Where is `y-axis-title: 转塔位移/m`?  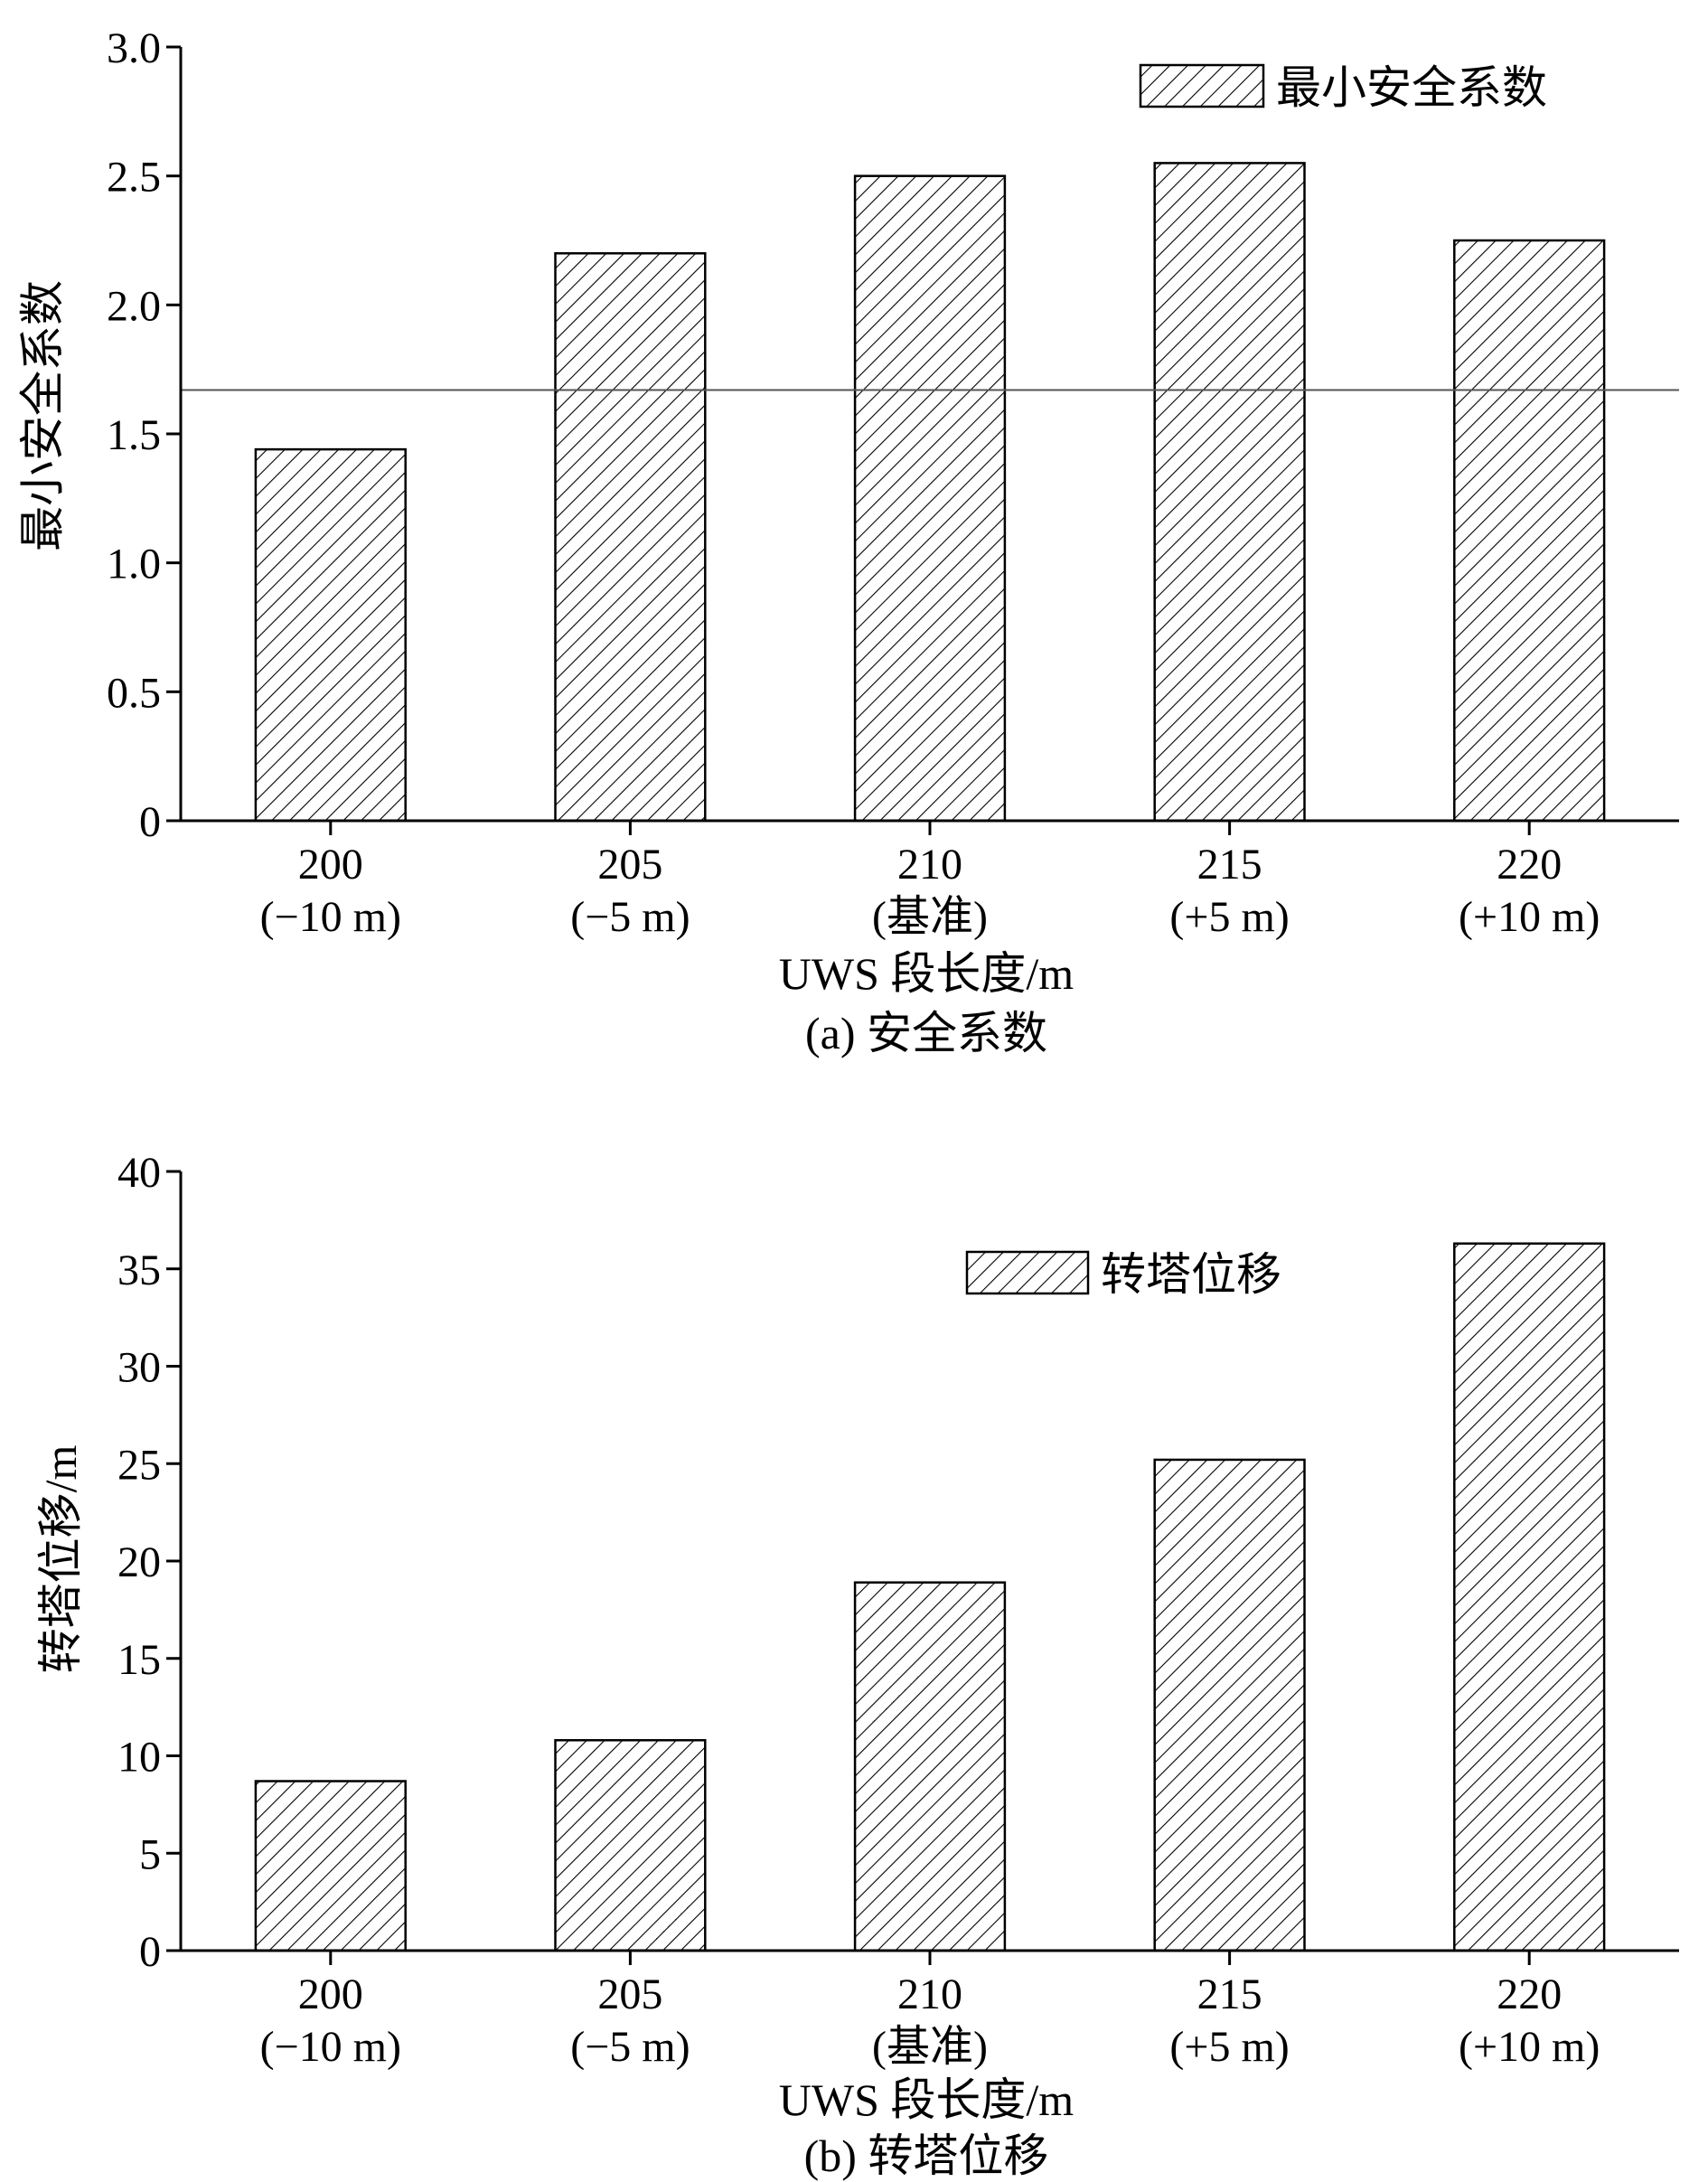 y-axis-title: 转塔位移/m is located at coordinates (60, 1559).